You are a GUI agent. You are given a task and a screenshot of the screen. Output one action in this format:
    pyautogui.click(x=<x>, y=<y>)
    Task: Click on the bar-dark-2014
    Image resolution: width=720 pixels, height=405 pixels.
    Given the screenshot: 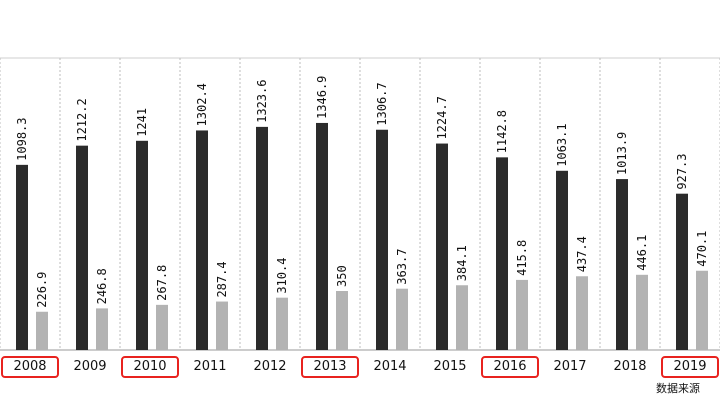 What is the action you would take?
    pyautogui.click(x=382, y=239)
    